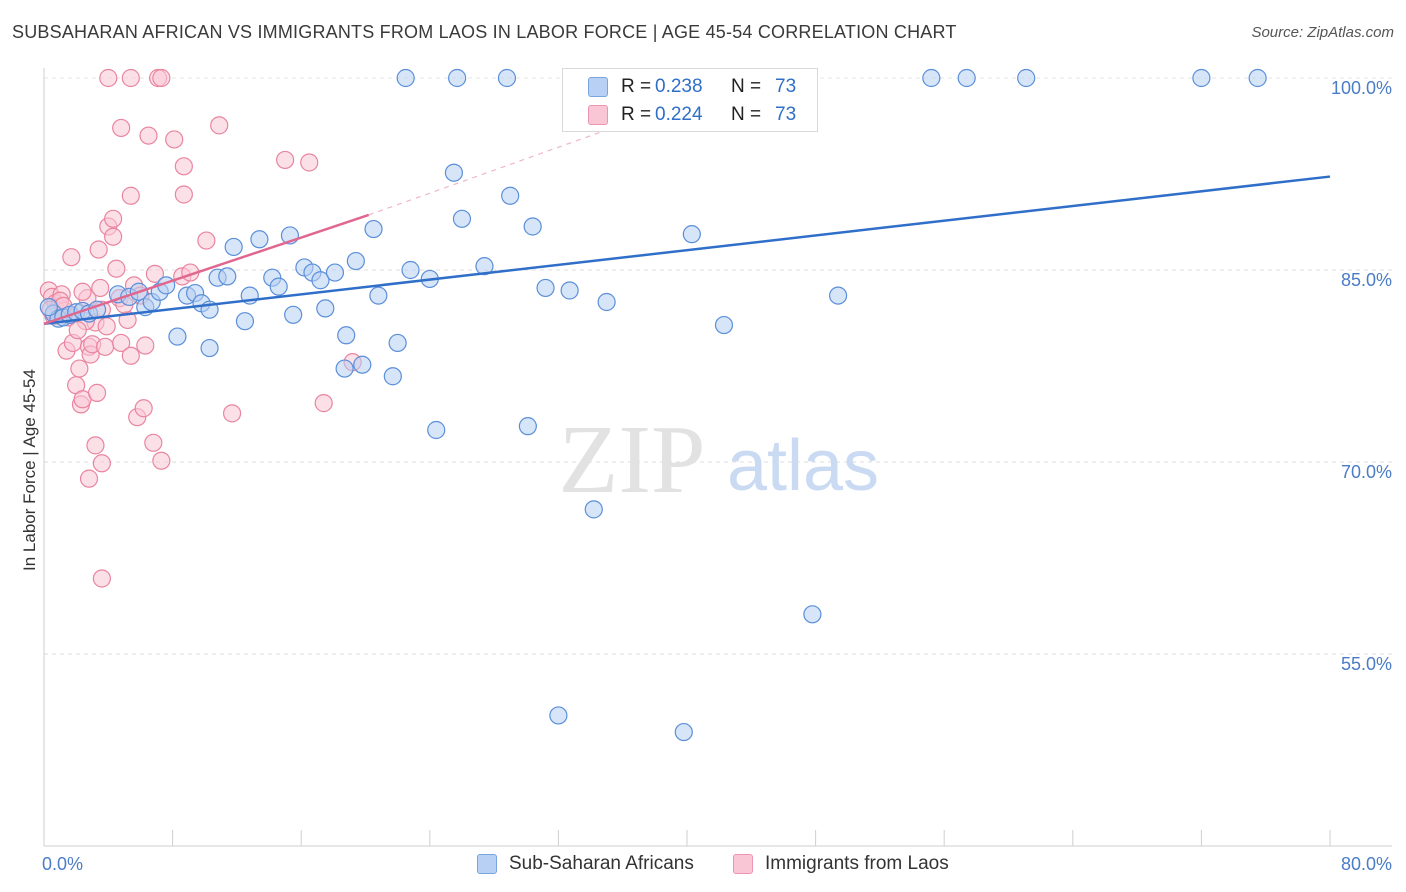 The image size is (1406, 892). I want to click on y-tick-label: 100.0%, so click(1361, 88).